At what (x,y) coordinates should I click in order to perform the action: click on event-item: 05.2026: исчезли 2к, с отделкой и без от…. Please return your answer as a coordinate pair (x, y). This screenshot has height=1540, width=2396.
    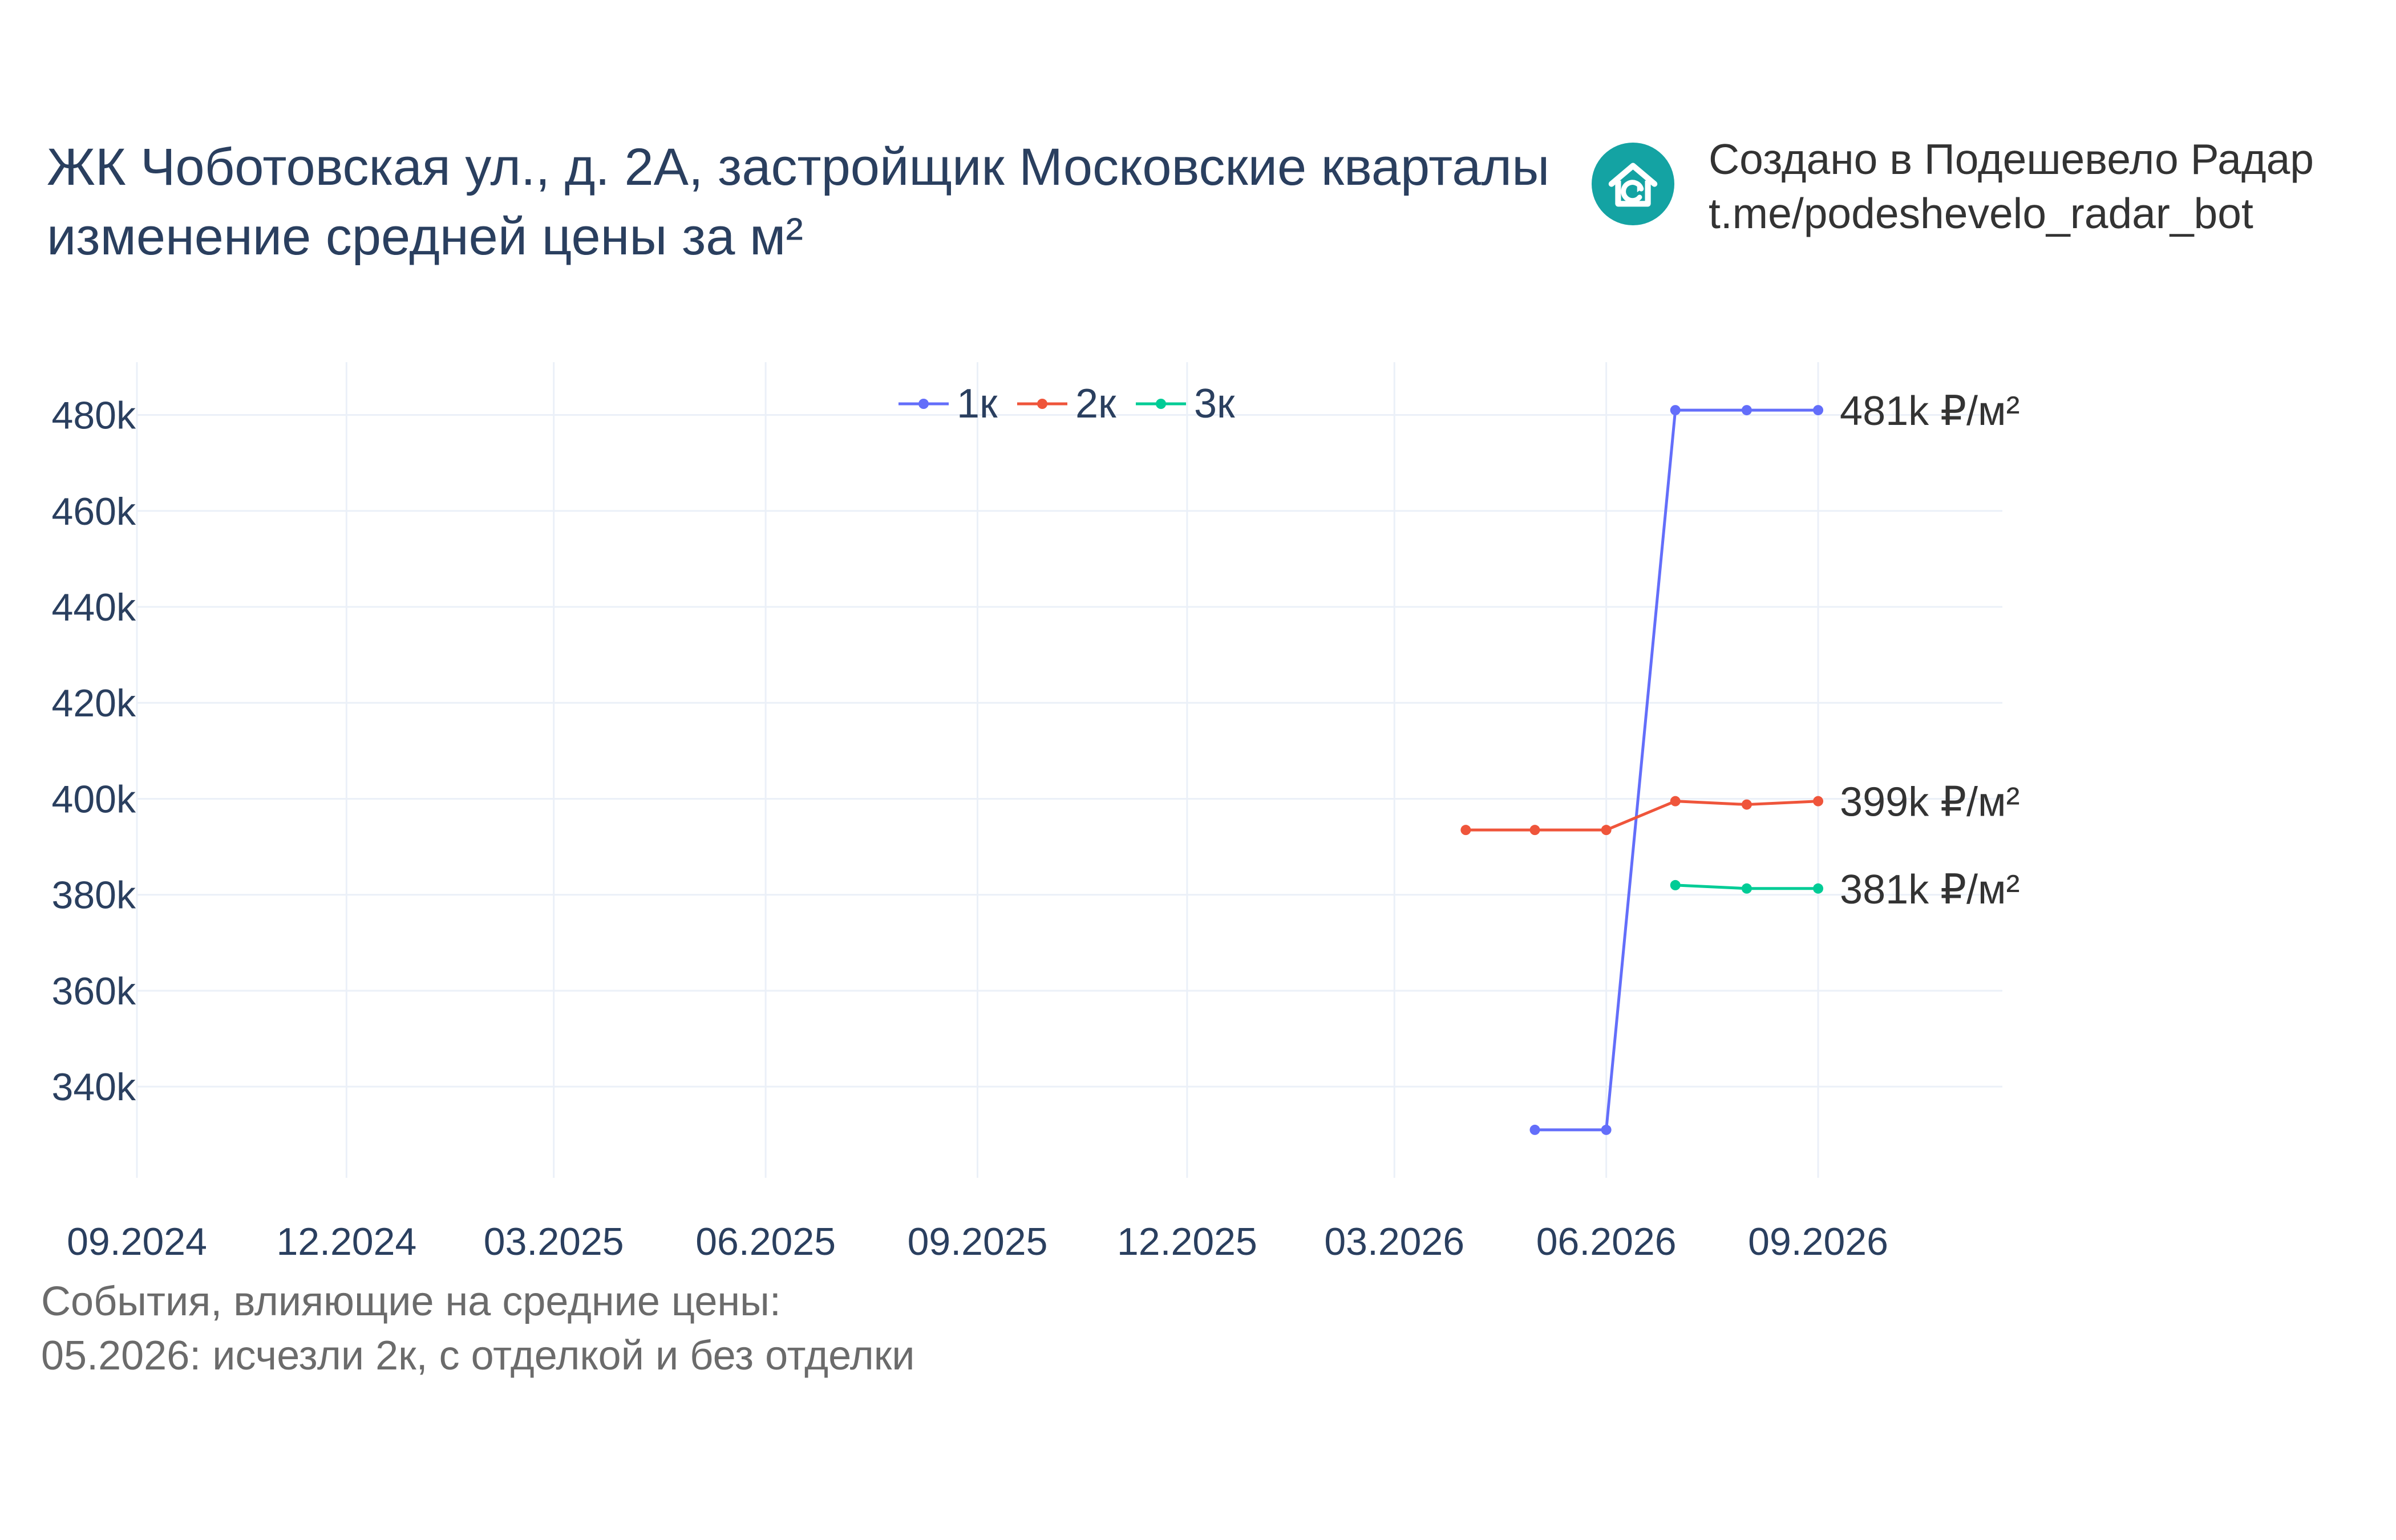
    Looking at the image, I should click on (478, 1356).